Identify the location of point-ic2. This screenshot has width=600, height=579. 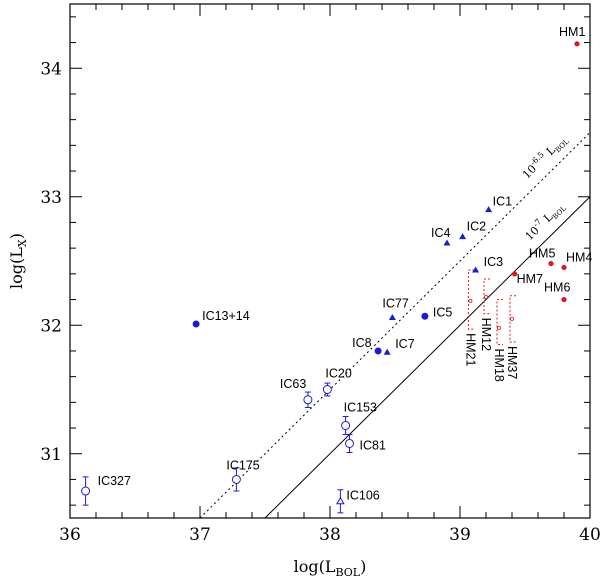
(463, 236).